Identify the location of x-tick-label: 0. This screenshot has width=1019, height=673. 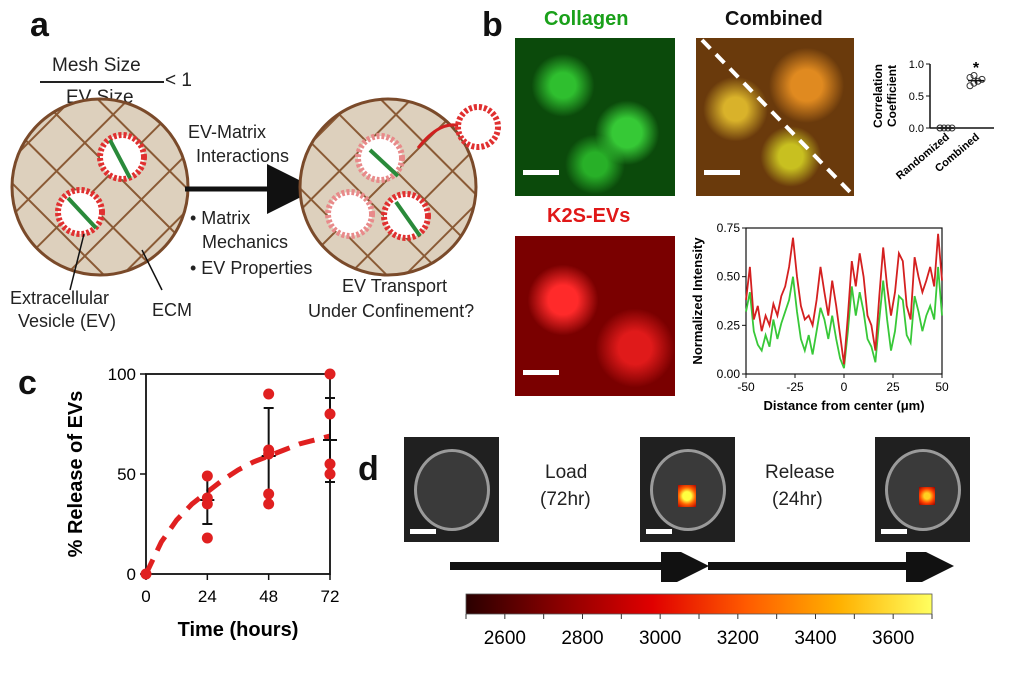
(145, 596).